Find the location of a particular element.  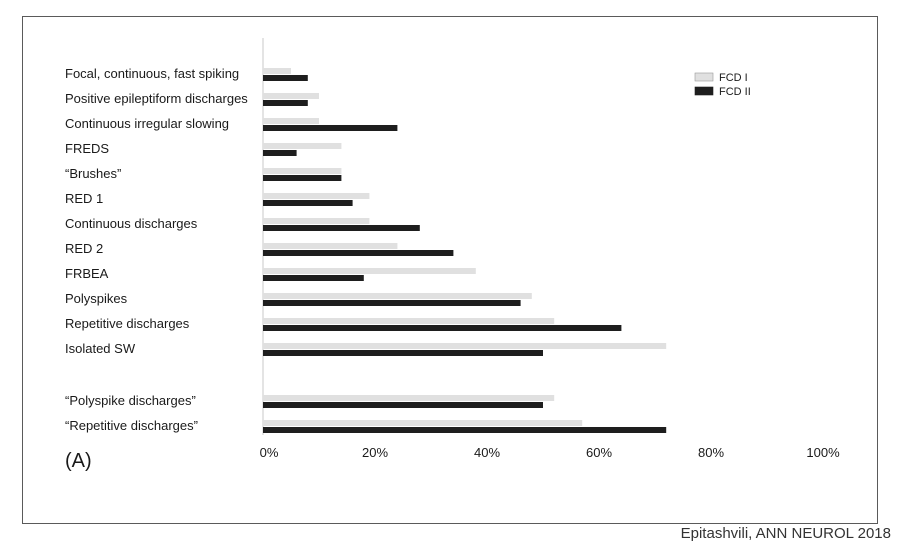

category-label: Continuous irregular slowing is located at coordinates (147, 123).